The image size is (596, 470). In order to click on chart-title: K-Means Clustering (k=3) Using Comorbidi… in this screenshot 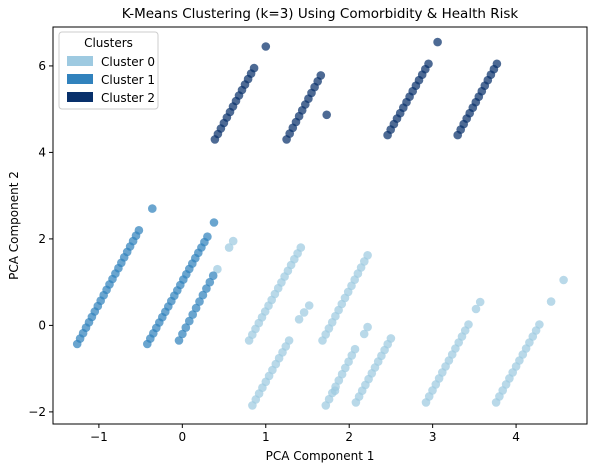, I will do `click(320, 14)`.